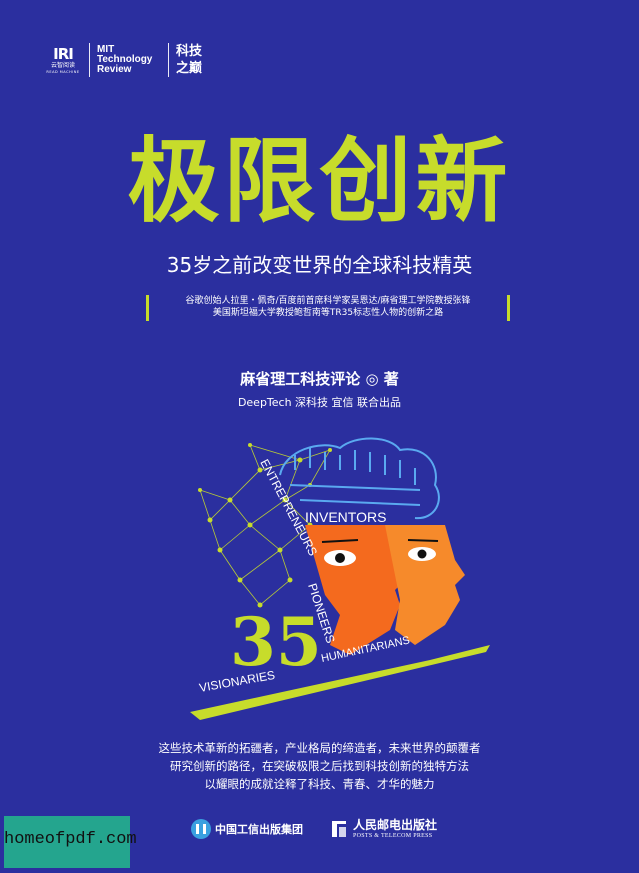 Image resolution: width=639 pixels, height=873 pixels. I want to click on word-inventors: INVENTORS, so click(345, 517).